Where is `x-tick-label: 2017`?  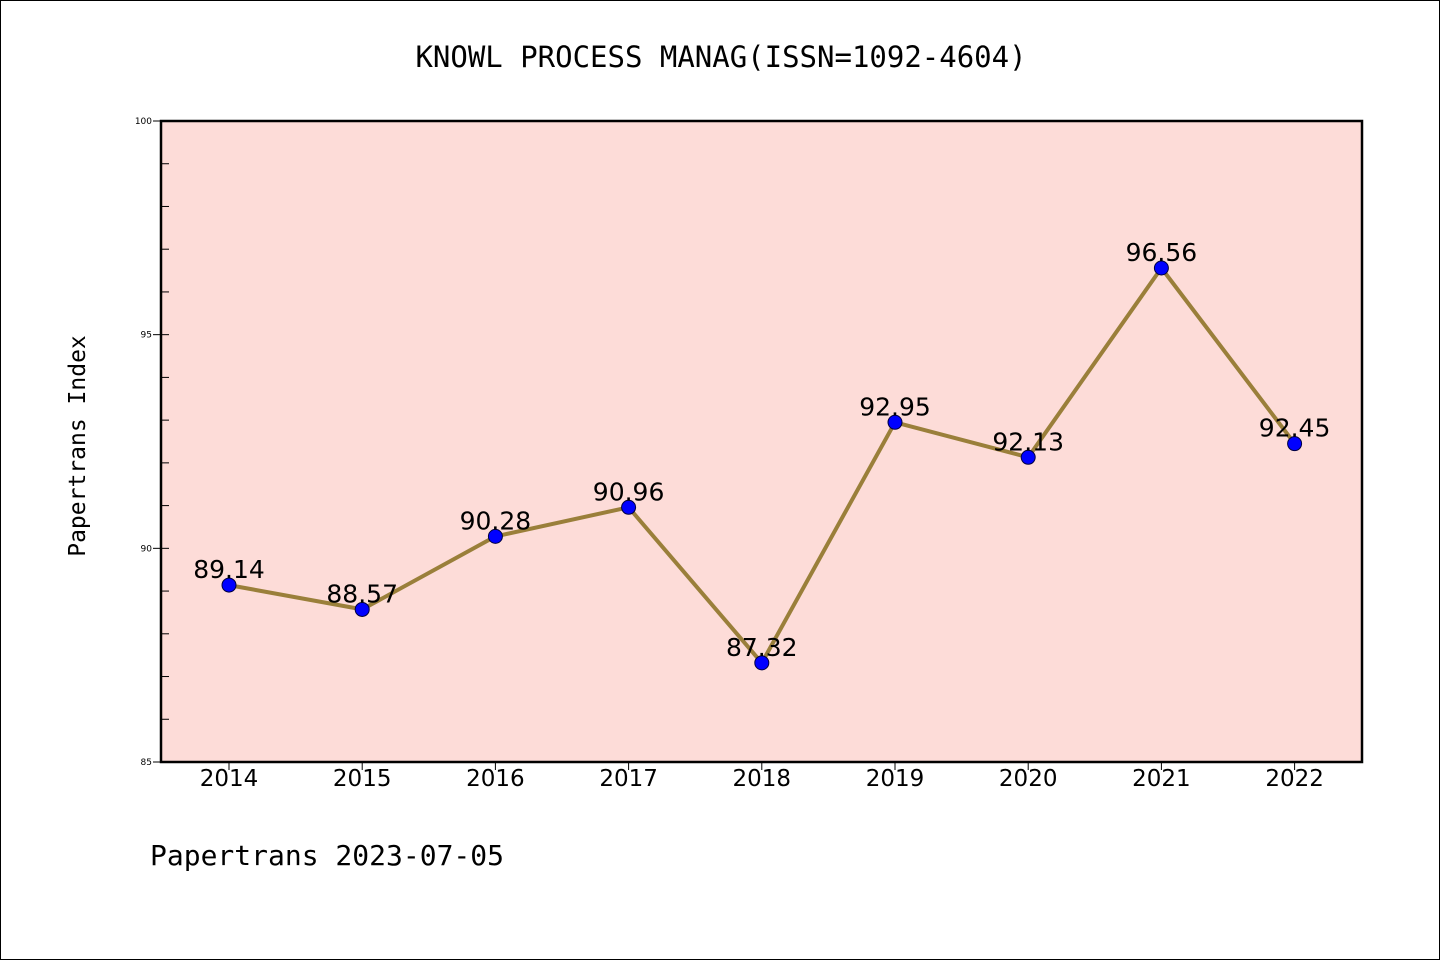 x-tick-label: 2017 is located at coordinates (628, 779).